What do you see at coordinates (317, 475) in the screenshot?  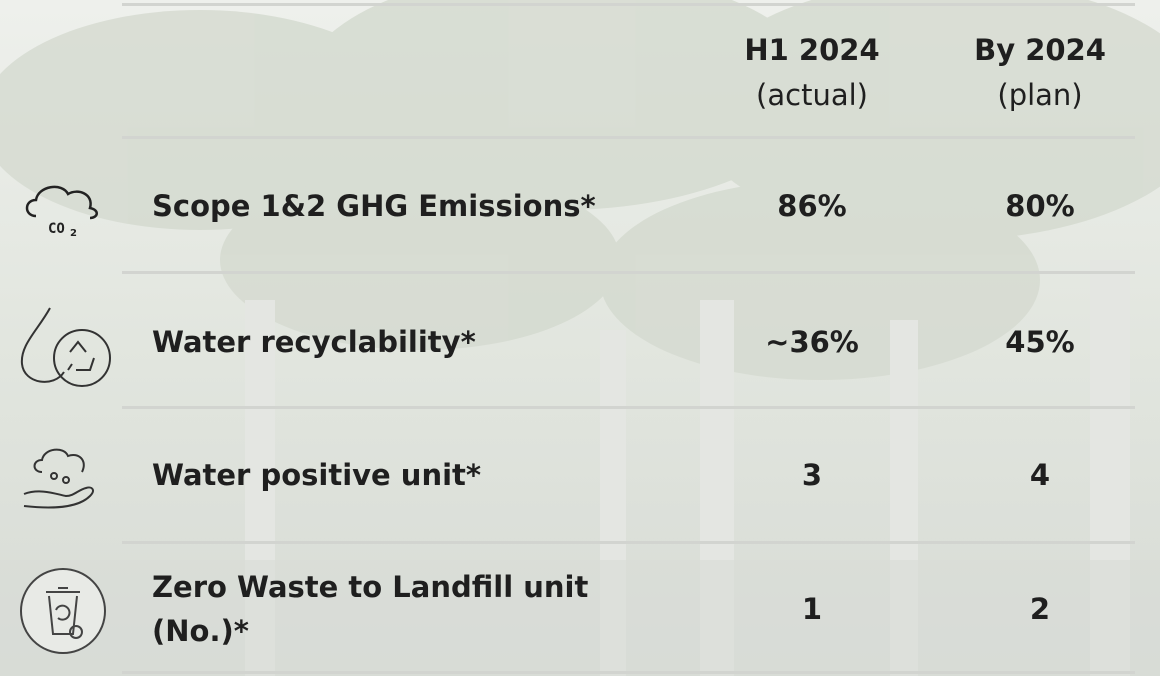 I see `row-label: Water positive unit*` at bounding box center [317, 475].